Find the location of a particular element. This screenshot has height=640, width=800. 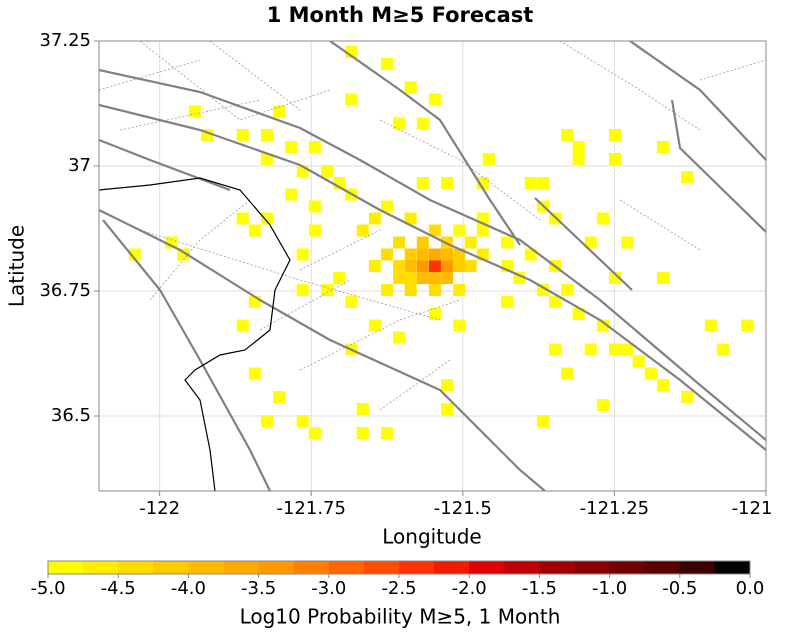

x-axis-title: Longitude is located at coordinates (431, 537).